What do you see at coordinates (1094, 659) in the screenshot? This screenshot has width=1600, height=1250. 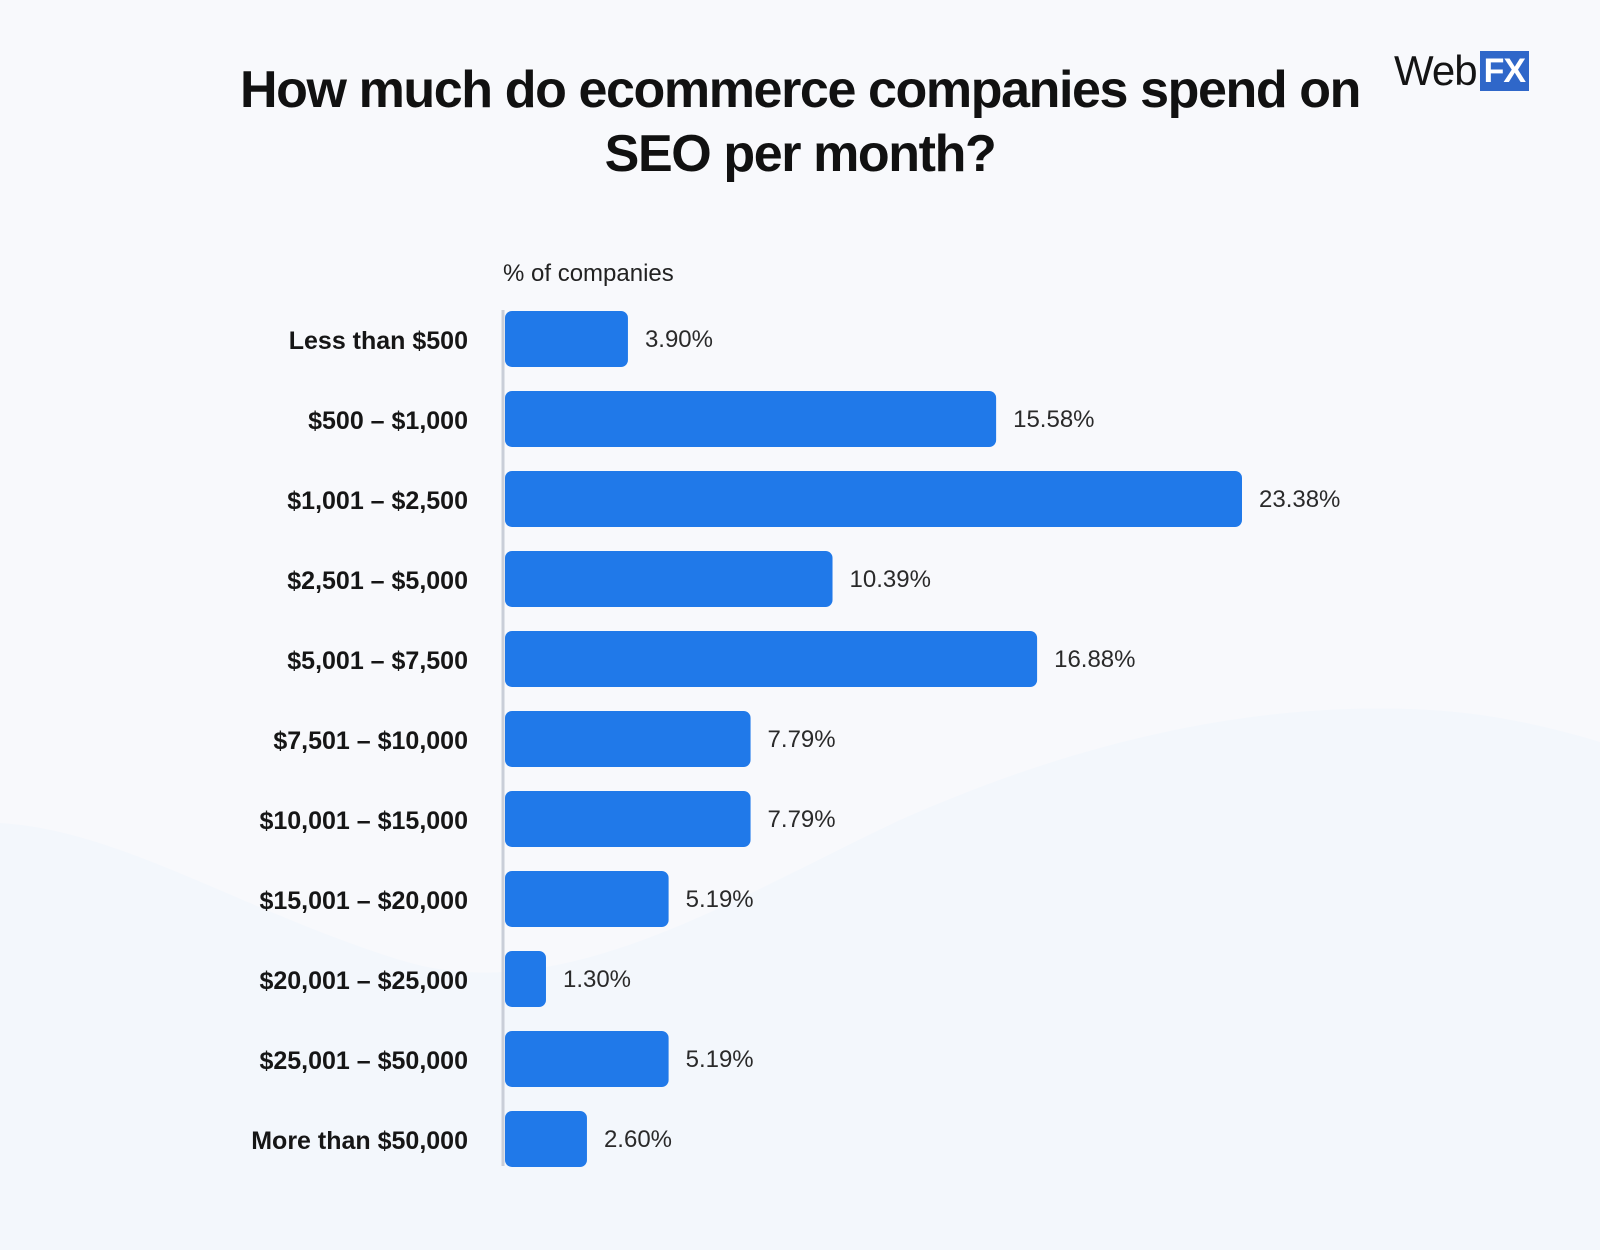 I see `value-label-4: 16.88%` at bounding box center [1094, 659].